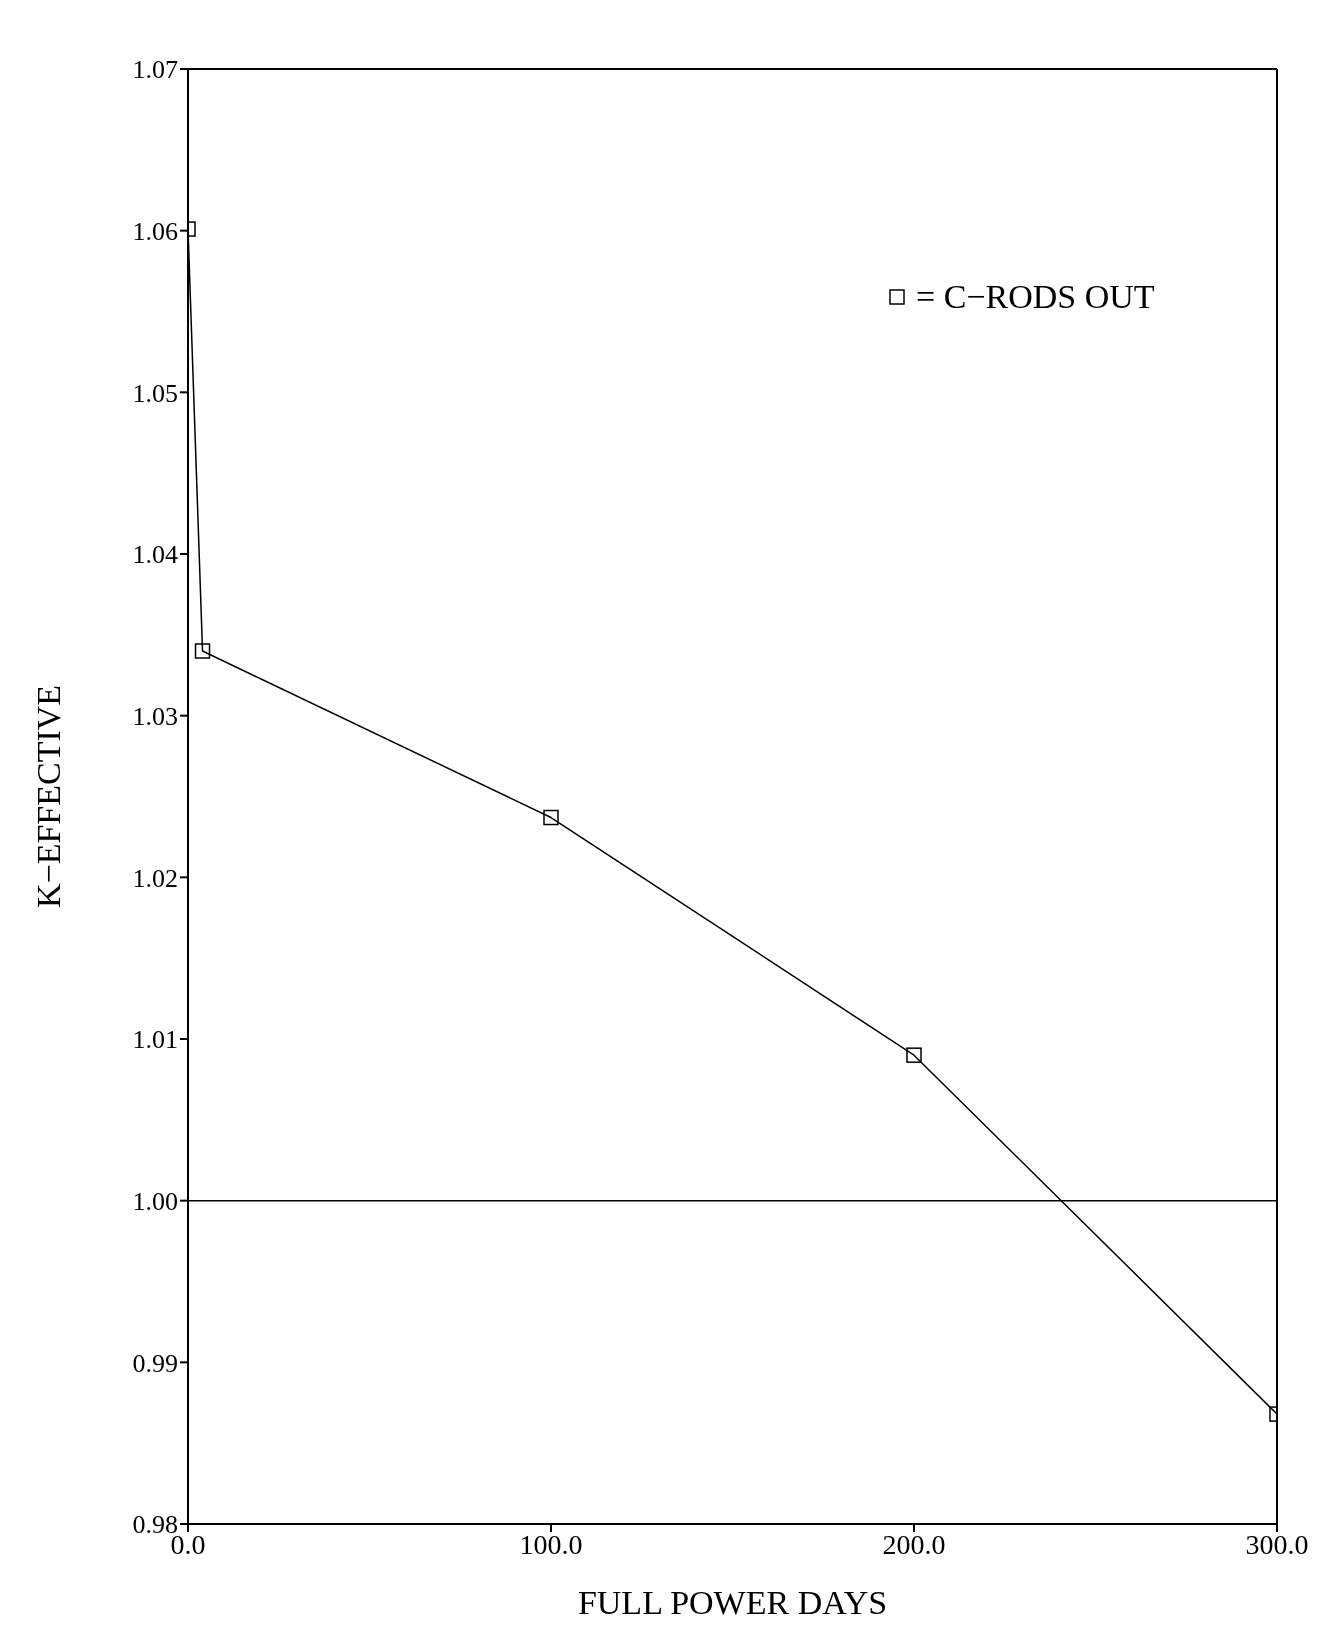 The image size is (1338, 1642). Describe the element at coordinates (155, 70) in the screenshot. I see `y-tick-label: 1.07` at that location.